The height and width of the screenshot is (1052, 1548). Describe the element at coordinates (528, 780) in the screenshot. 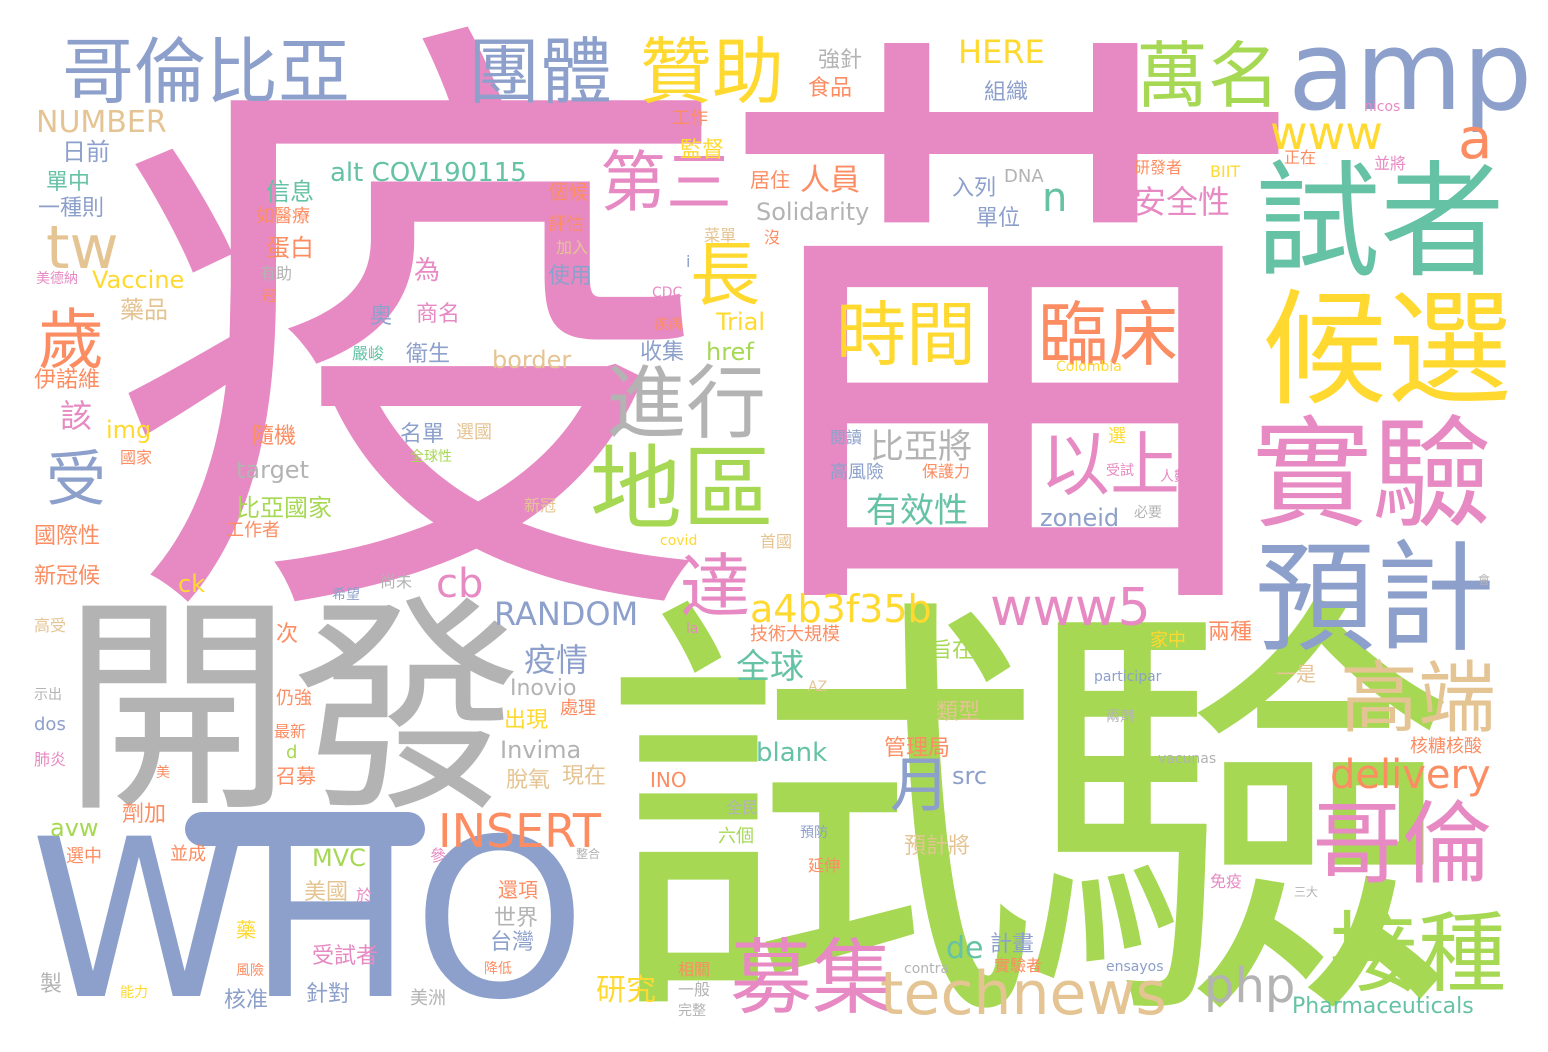

I see `word-tuoyang: 脫氧` at that location.